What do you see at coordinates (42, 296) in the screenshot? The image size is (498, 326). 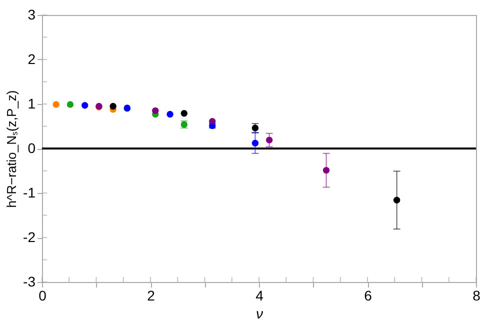 I see `x-tick-label: 0` at bounding box center [42, 296].